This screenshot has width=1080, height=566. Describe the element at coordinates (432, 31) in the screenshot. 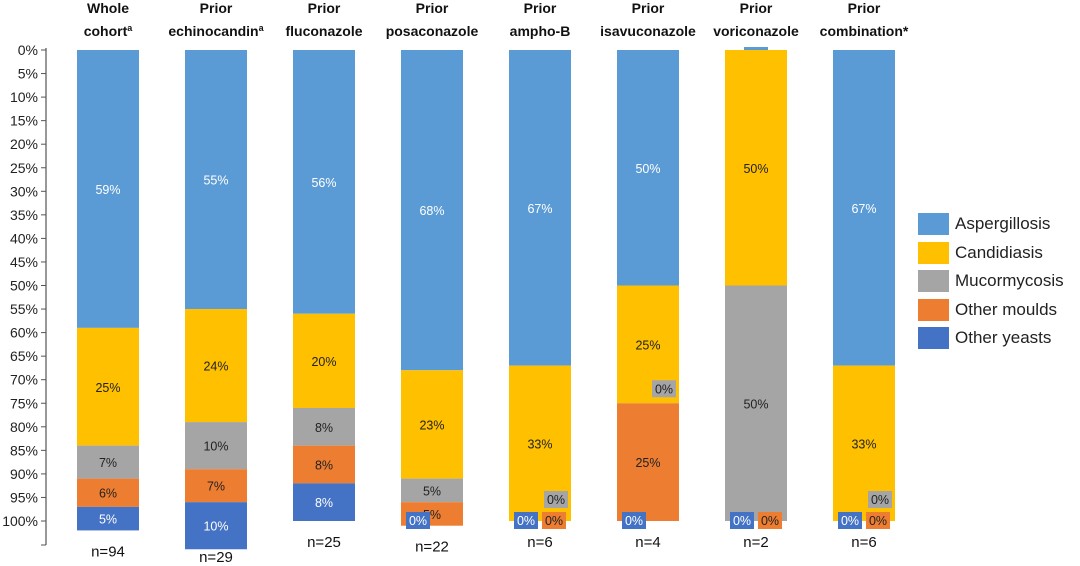

I see `category-header-line2: posaconazole` at that location.